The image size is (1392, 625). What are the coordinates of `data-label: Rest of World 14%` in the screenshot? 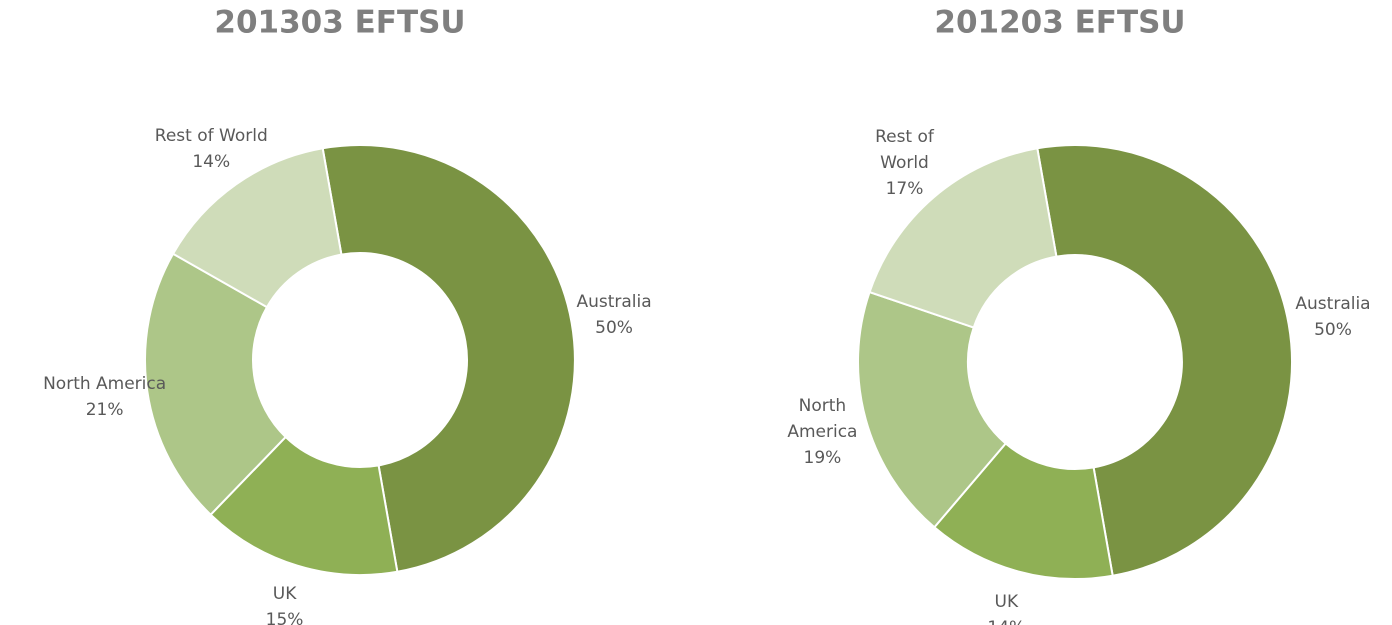 It's located at (211, 149).